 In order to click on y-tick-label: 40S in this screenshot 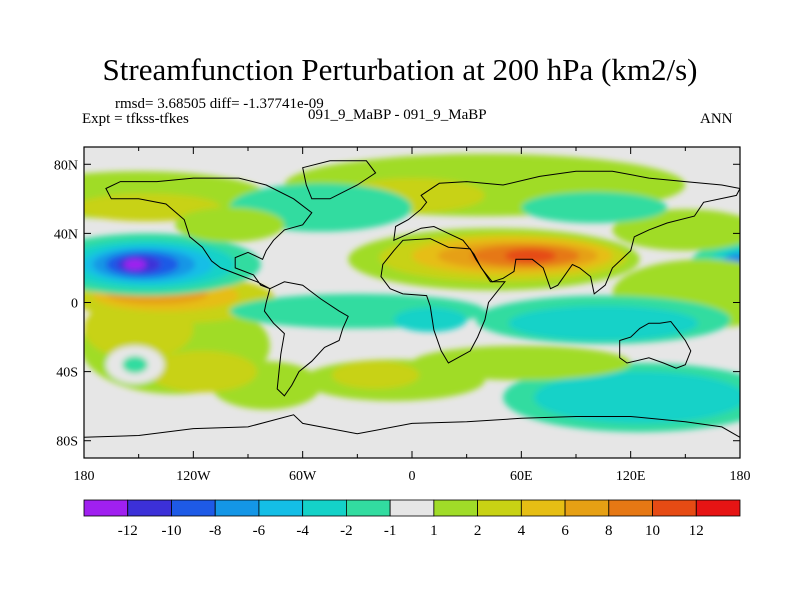, I will do `click(67, 373)`.